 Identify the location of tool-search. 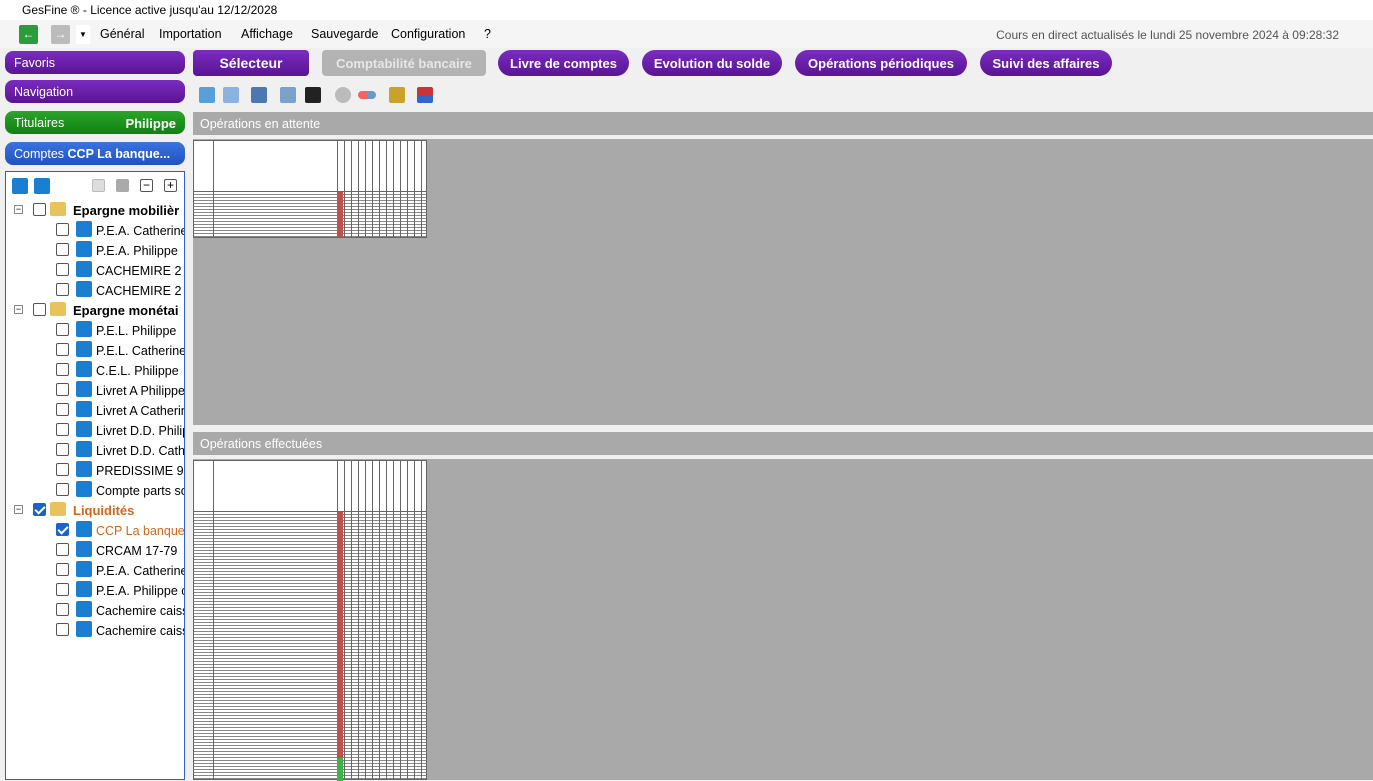
(313, 95).